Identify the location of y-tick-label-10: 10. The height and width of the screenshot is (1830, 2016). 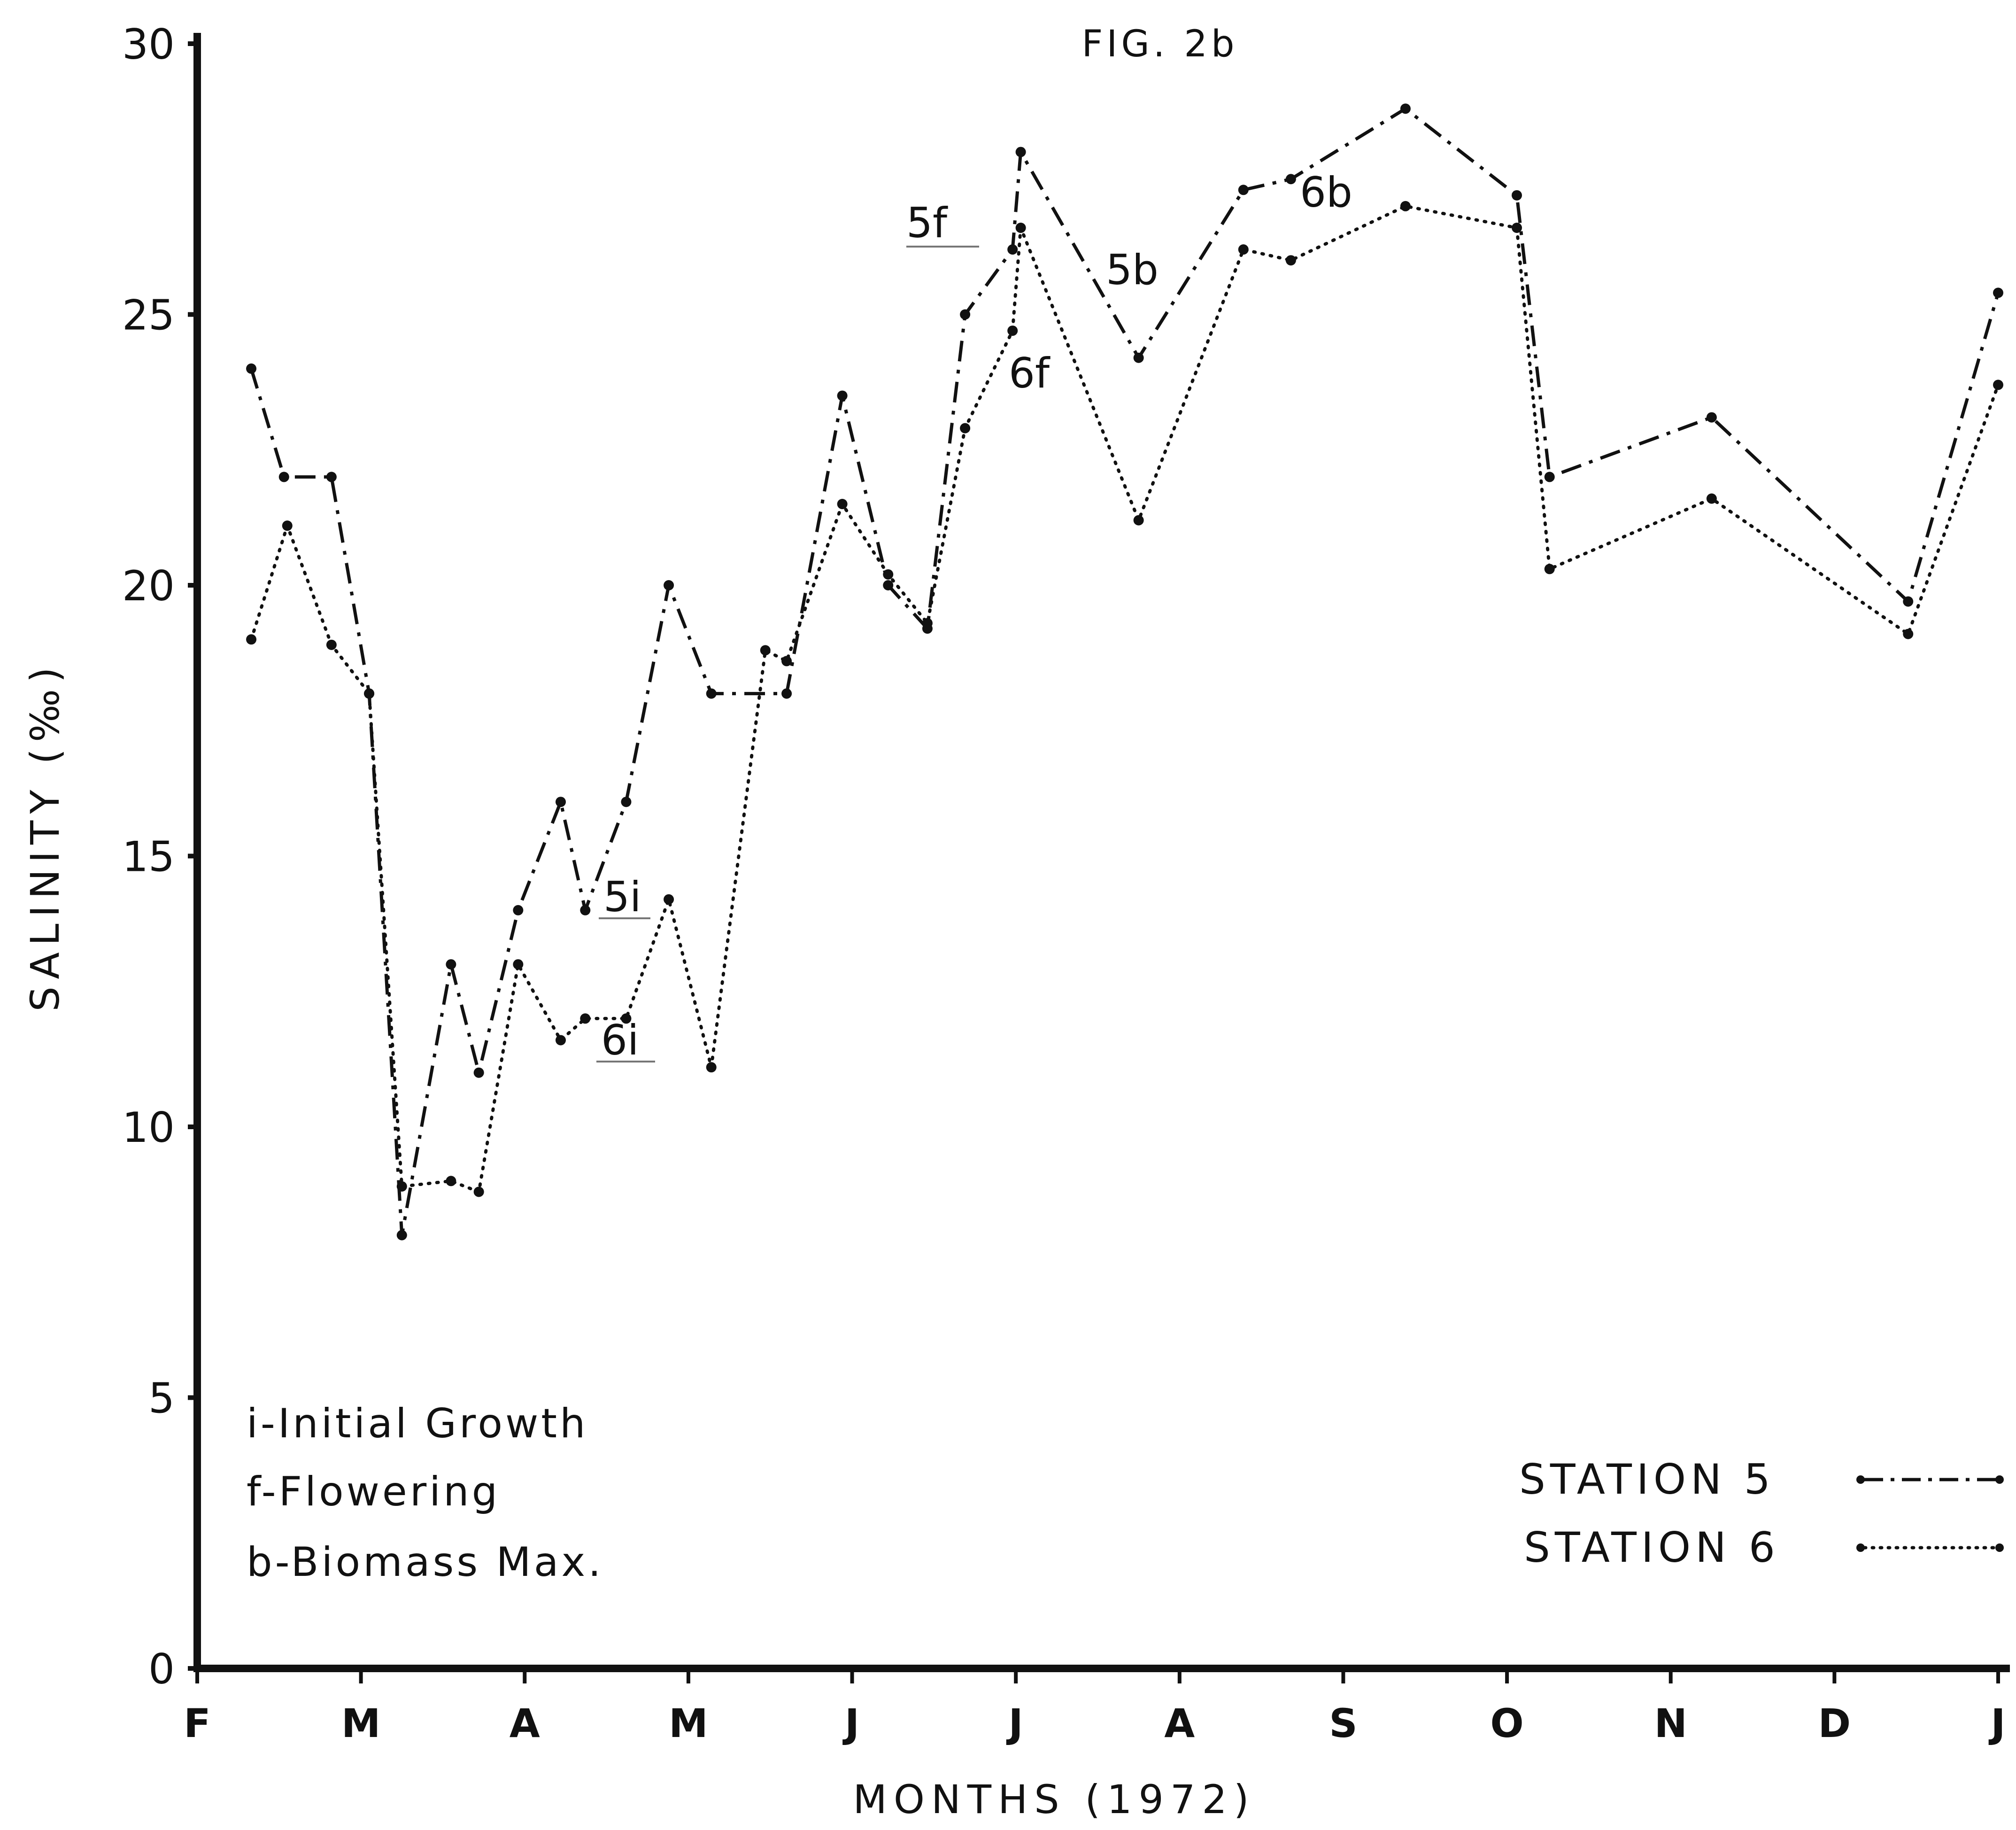
(148, 1127).